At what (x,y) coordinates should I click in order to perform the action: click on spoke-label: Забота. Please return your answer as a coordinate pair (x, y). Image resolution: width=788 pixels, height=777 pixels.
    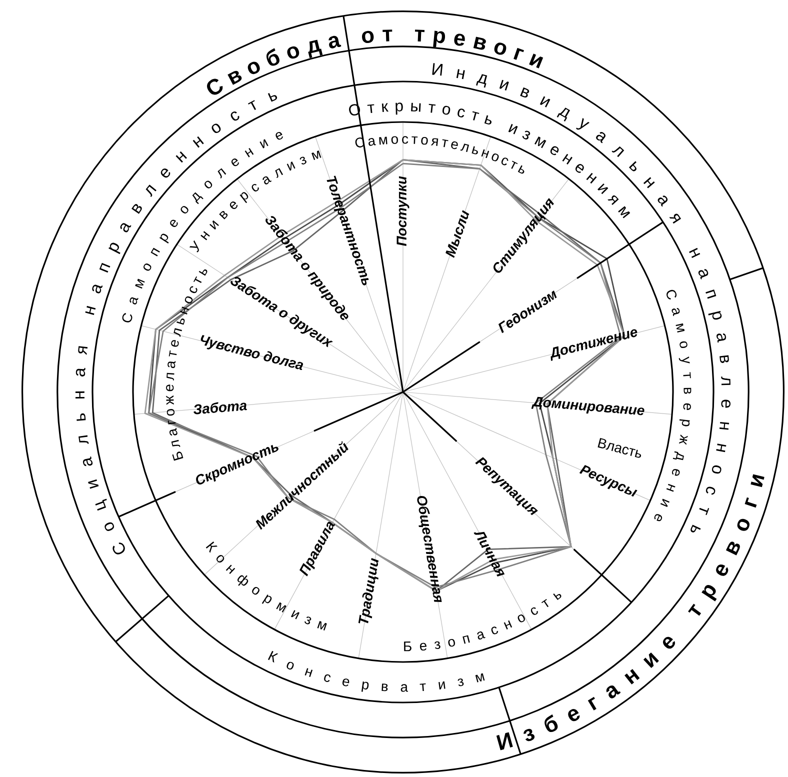
    Looking at the image, I should click on (220, 408).